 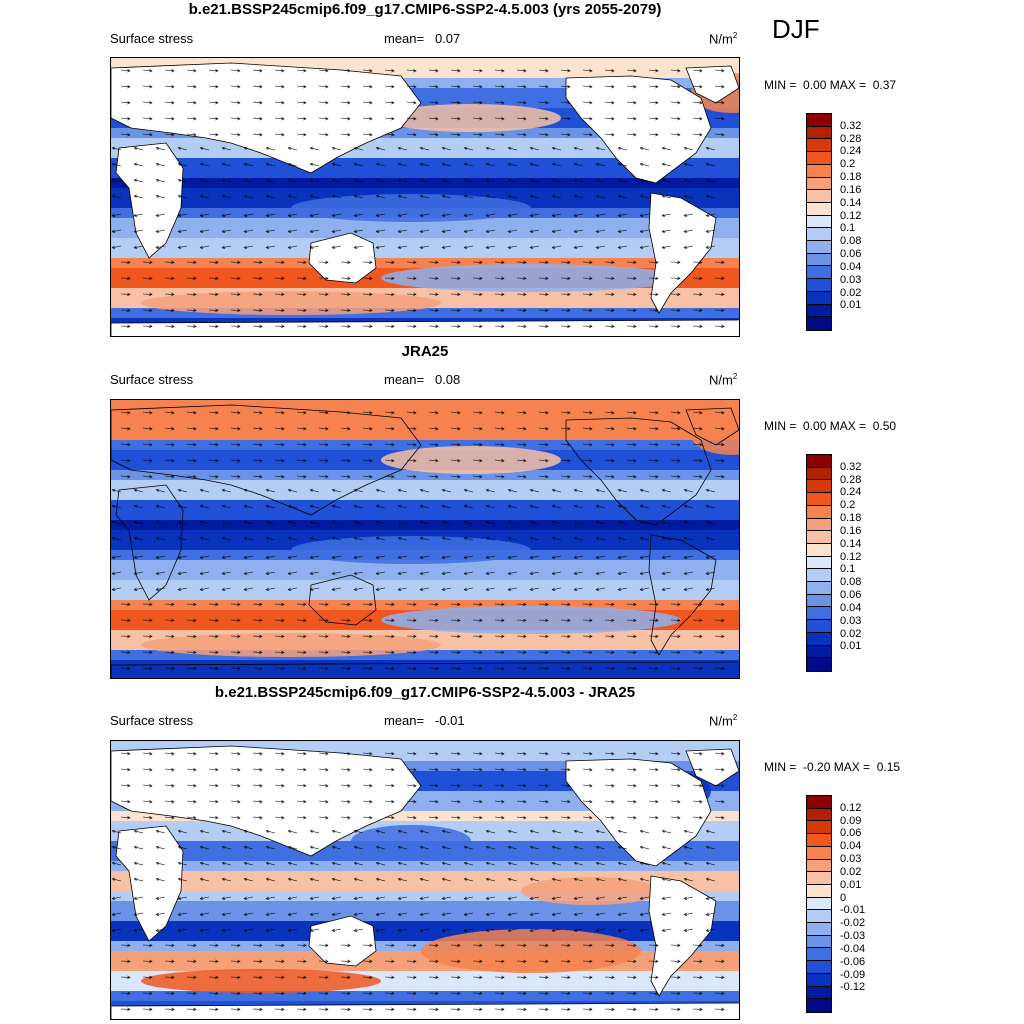 I want to click on panel-2-min-value: 0.00, so click(x=815, y=426).